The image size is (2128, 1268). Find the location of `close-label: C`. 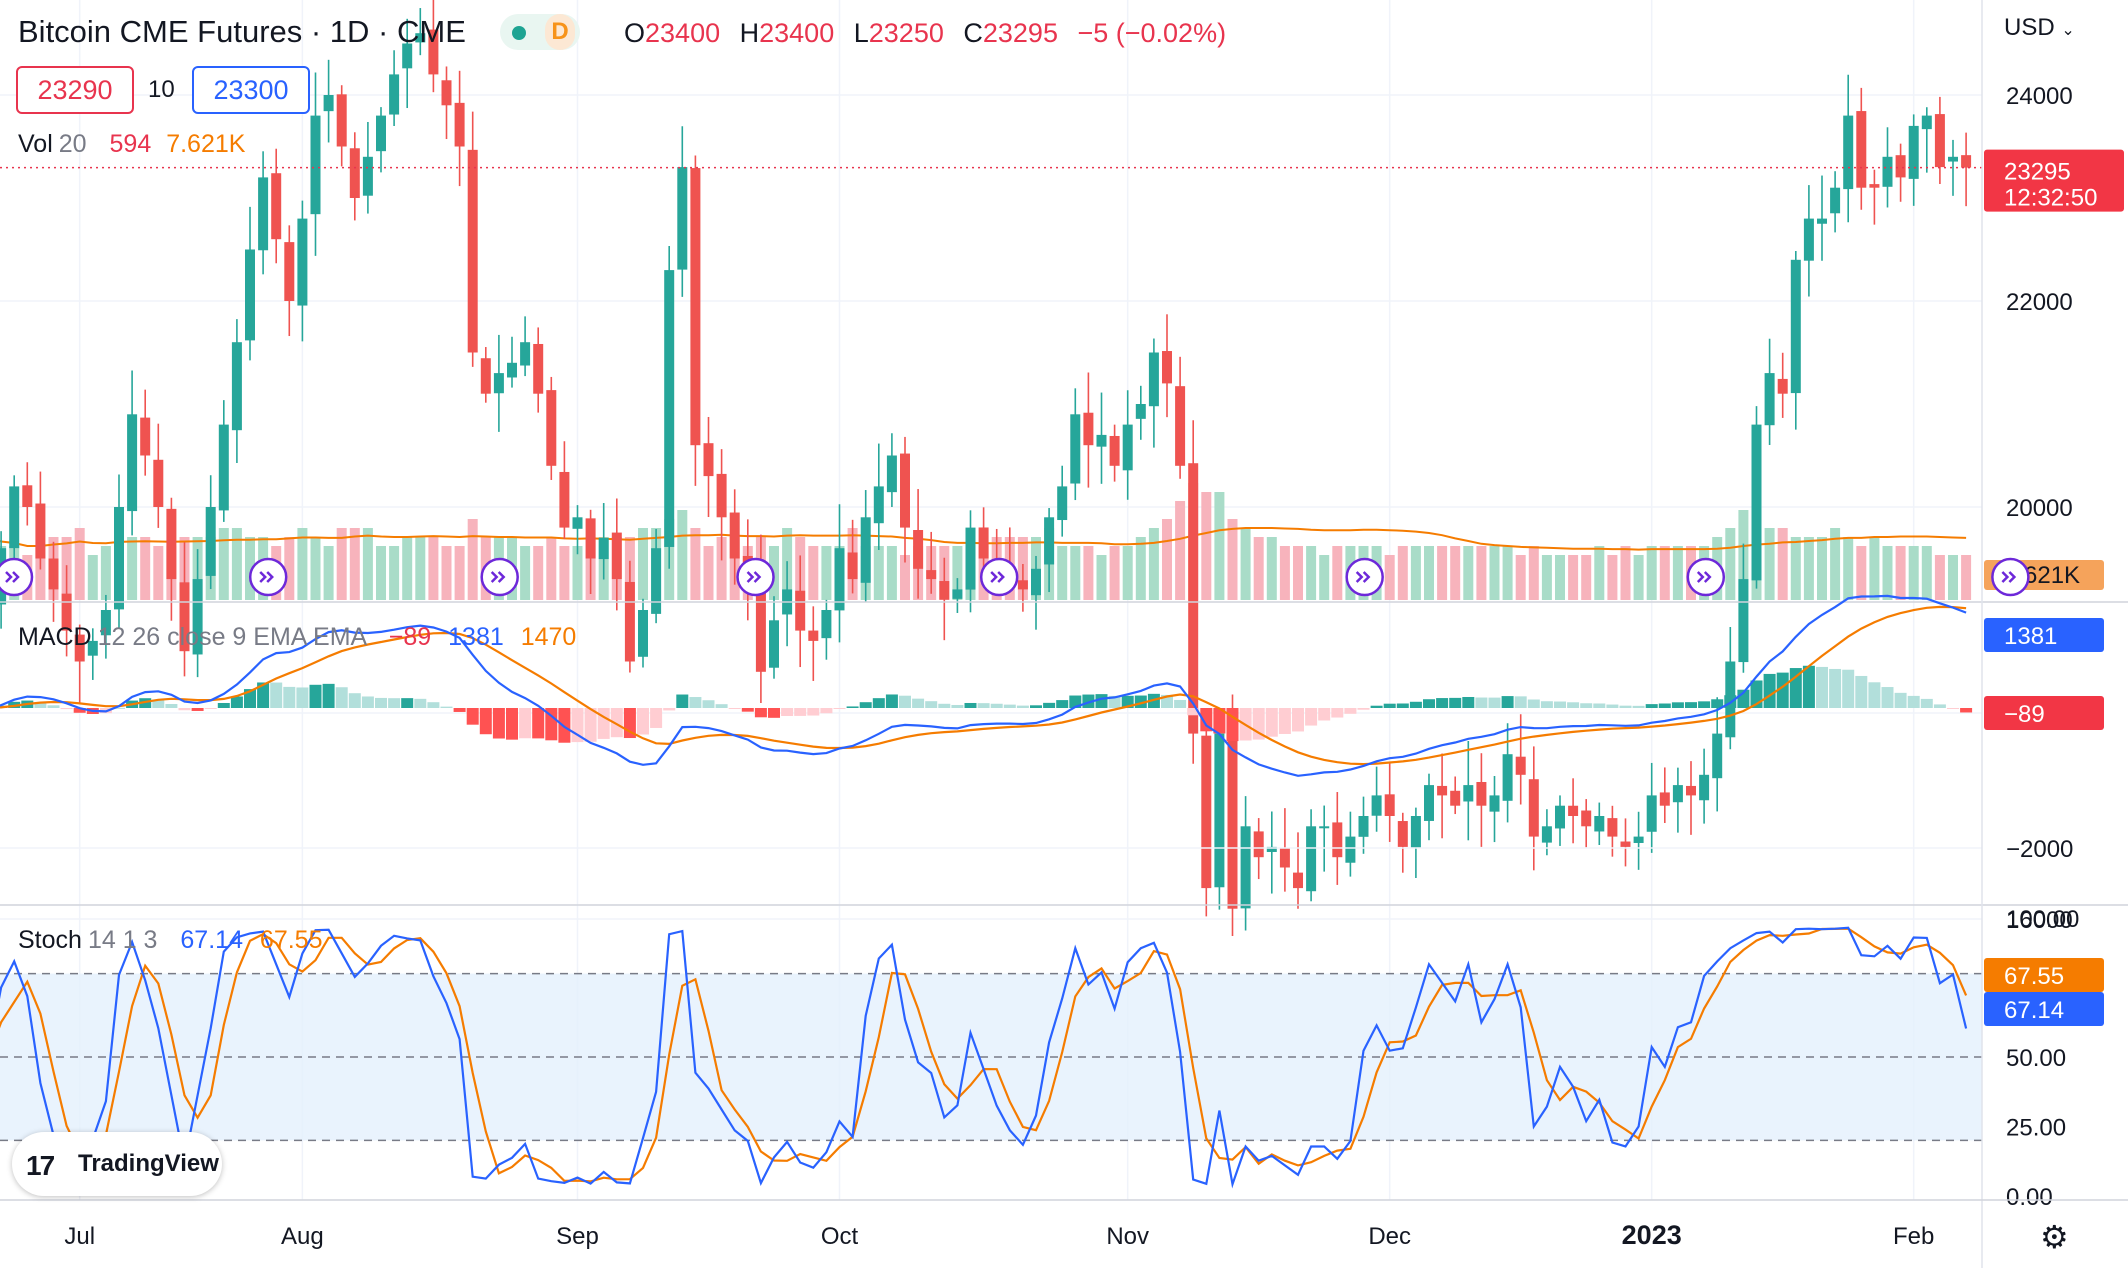

close-label: C is located at coordinates (973, 33).